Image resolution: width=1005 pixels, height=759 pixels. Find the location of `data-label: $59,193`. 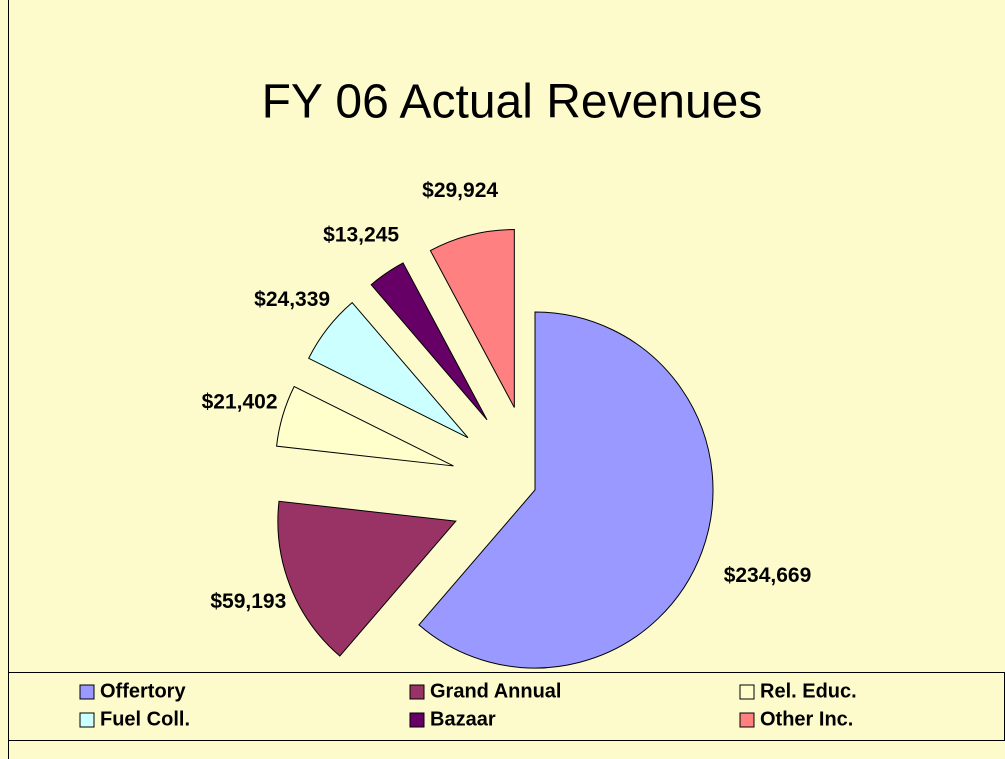

data-label: $59,193 is located at coordinates (248, 601).